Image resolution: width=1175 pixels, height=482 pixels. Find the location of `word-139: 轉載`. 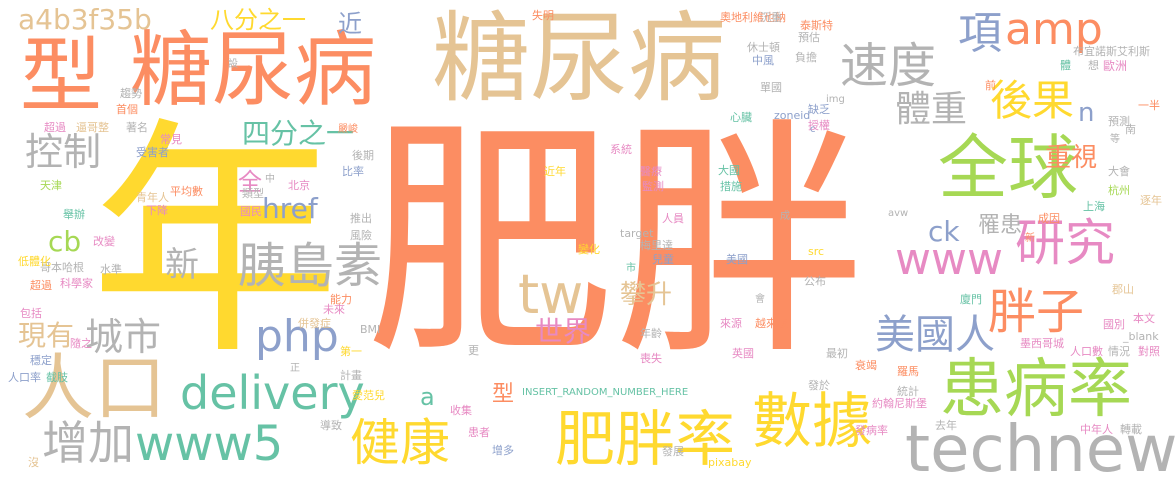

word-139: 轉載 is located at coordinates (1131, 429).